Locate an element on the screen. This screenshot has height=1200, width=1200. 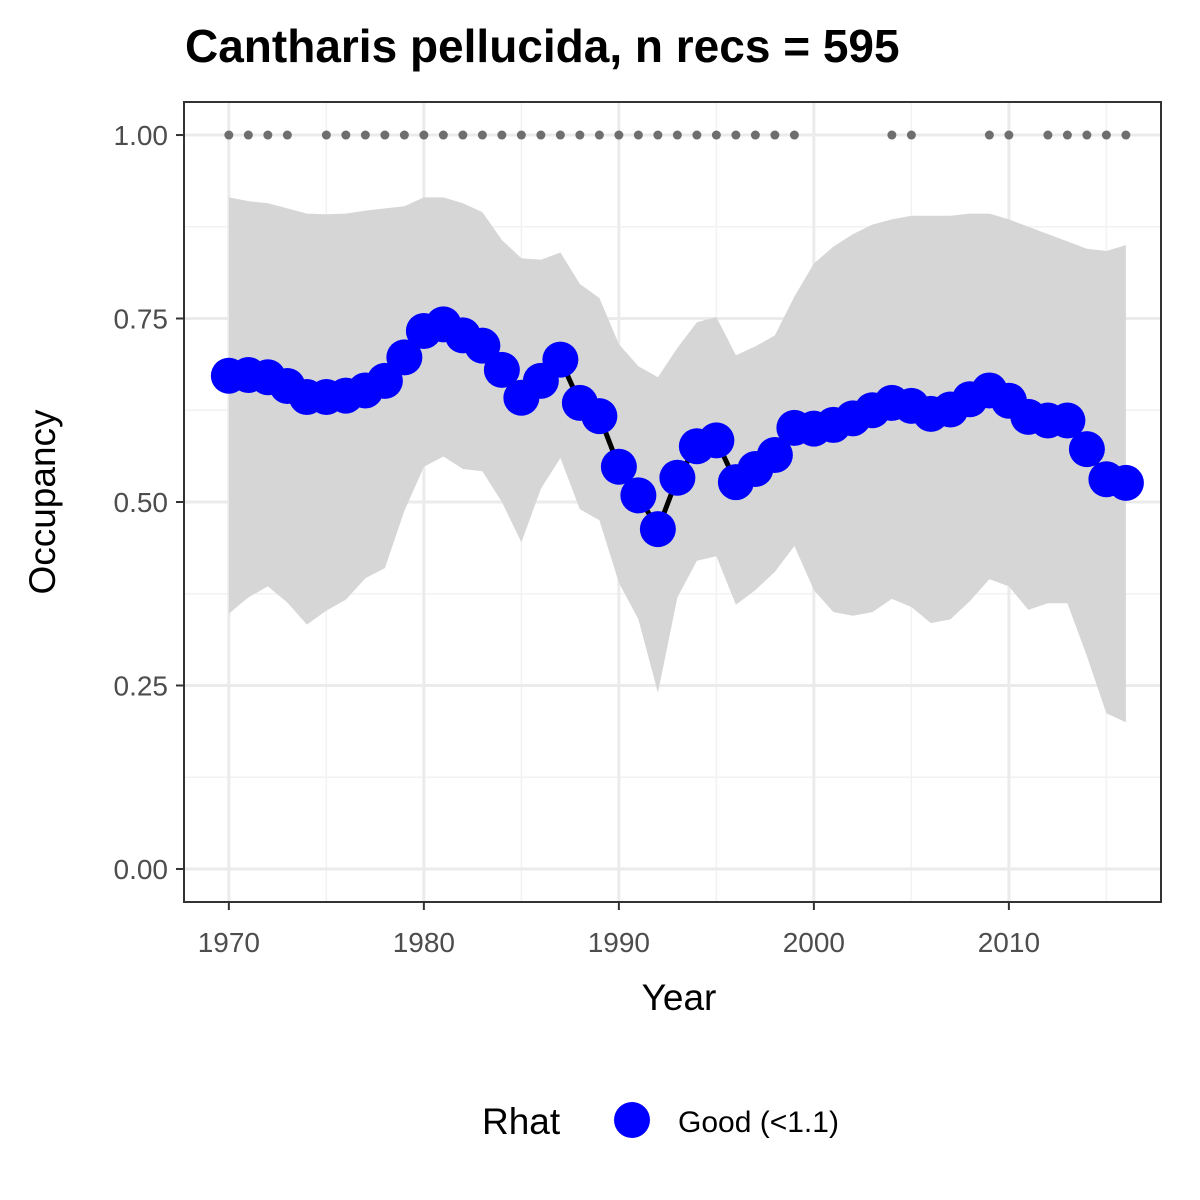
y-tick-label: 0.00 is located at coordinates (141, 869).